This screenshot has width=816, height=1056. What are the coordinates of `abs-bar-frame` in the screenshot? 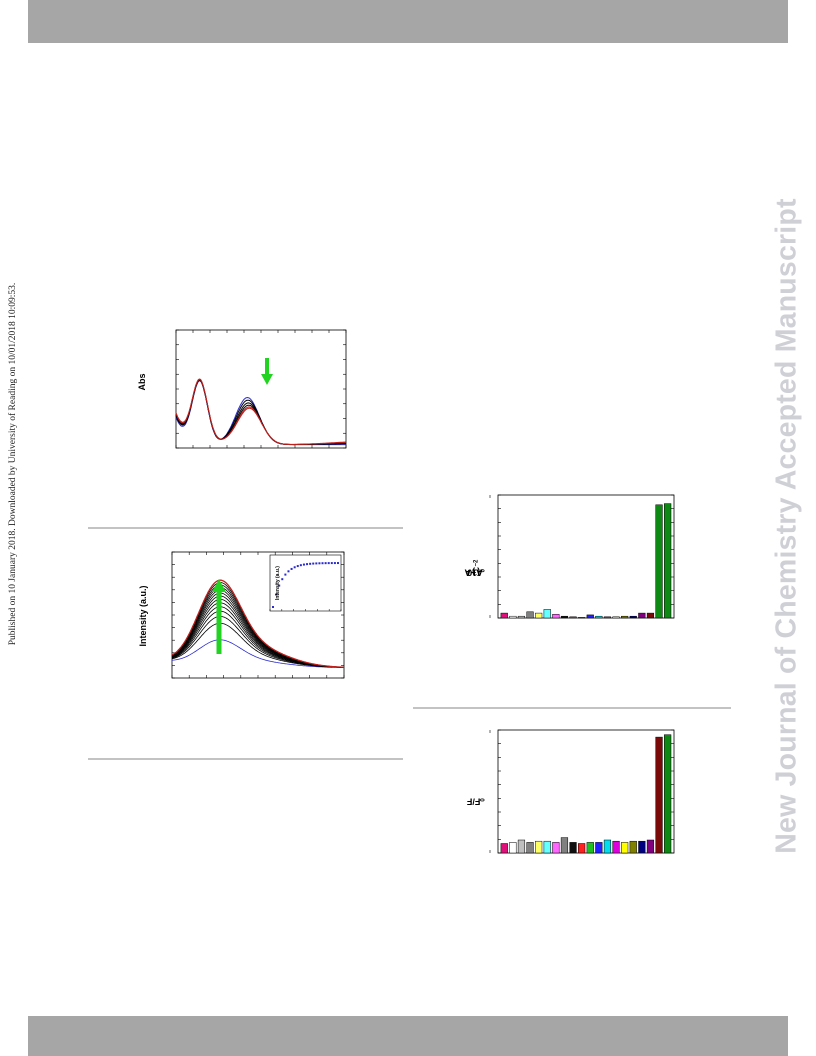 It's located at (586, 556).